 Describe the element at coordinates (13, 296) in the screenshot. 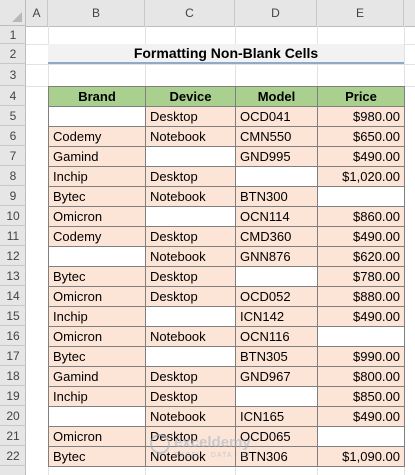

I see `row-header: 14` at that location.